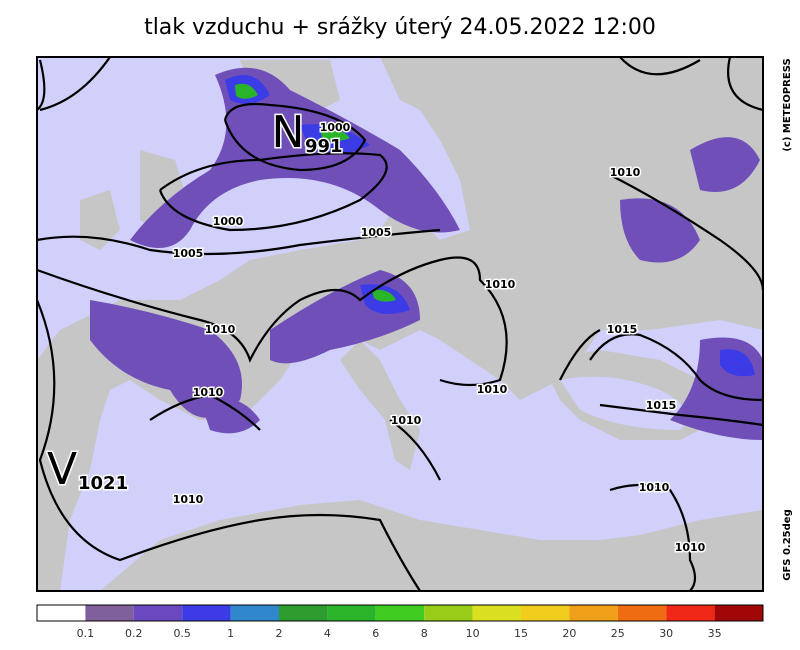 This screenshot has width=800, height=650. What do you see at coordinates (288, 132) in the screenshot?
I see `center-letter: N` at bounding box center [288, 132].